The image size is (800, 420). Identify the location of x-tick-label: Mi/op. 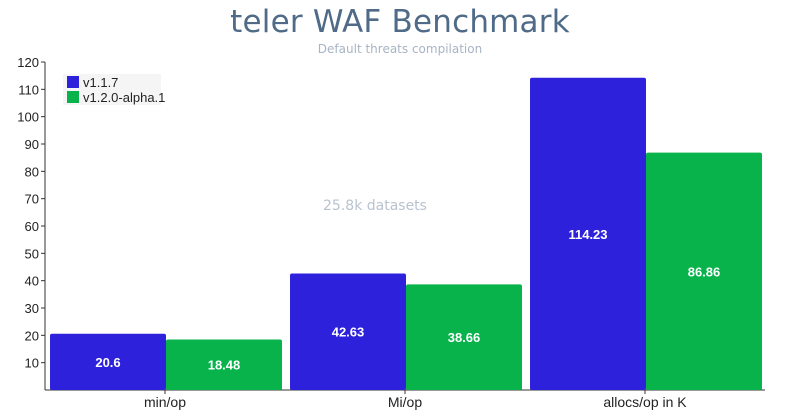
(405, 402).